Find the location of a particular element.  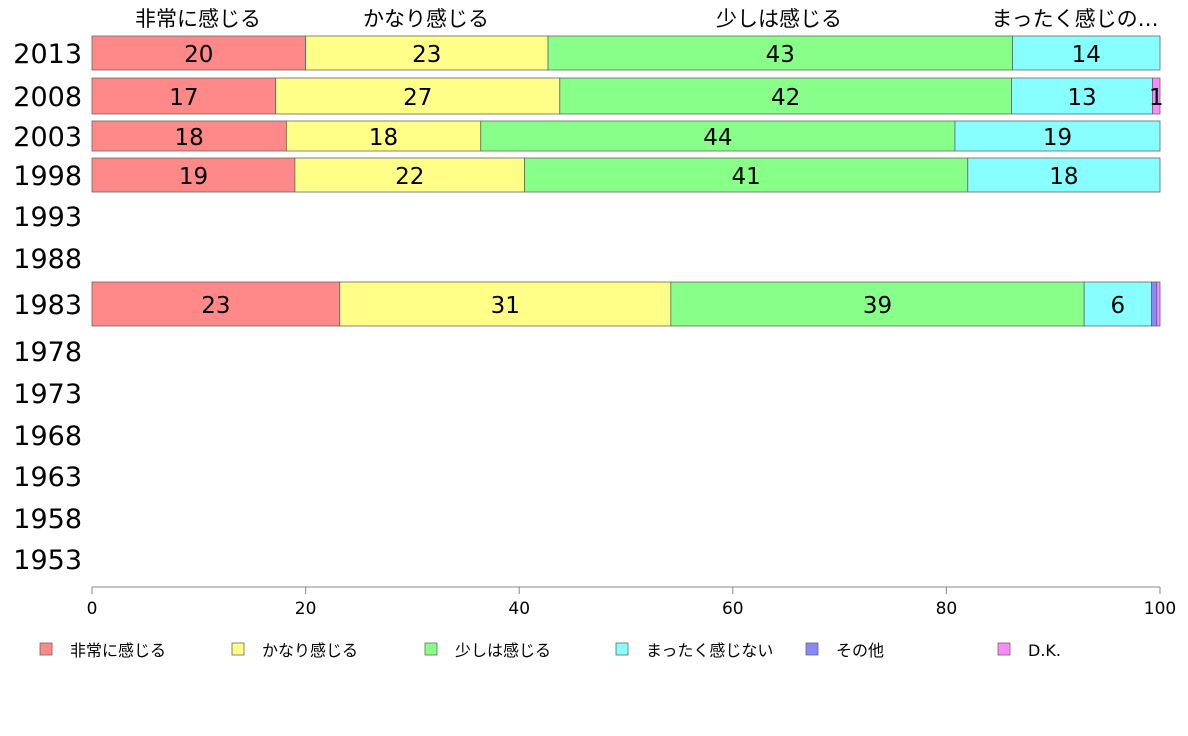

bar-label-2008-series-5: 1 is located at coordinates (1156, 98).